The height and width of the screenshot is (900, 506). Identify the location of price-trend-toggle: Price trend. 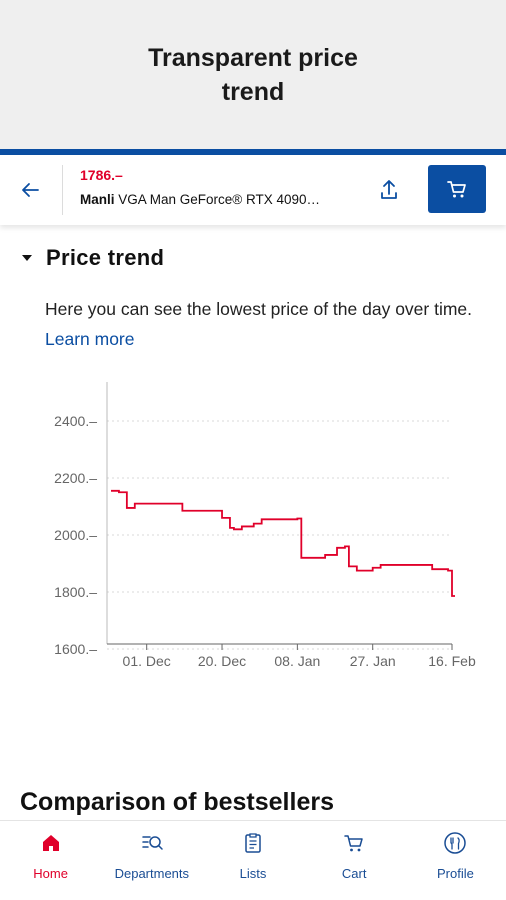
(92, 258).